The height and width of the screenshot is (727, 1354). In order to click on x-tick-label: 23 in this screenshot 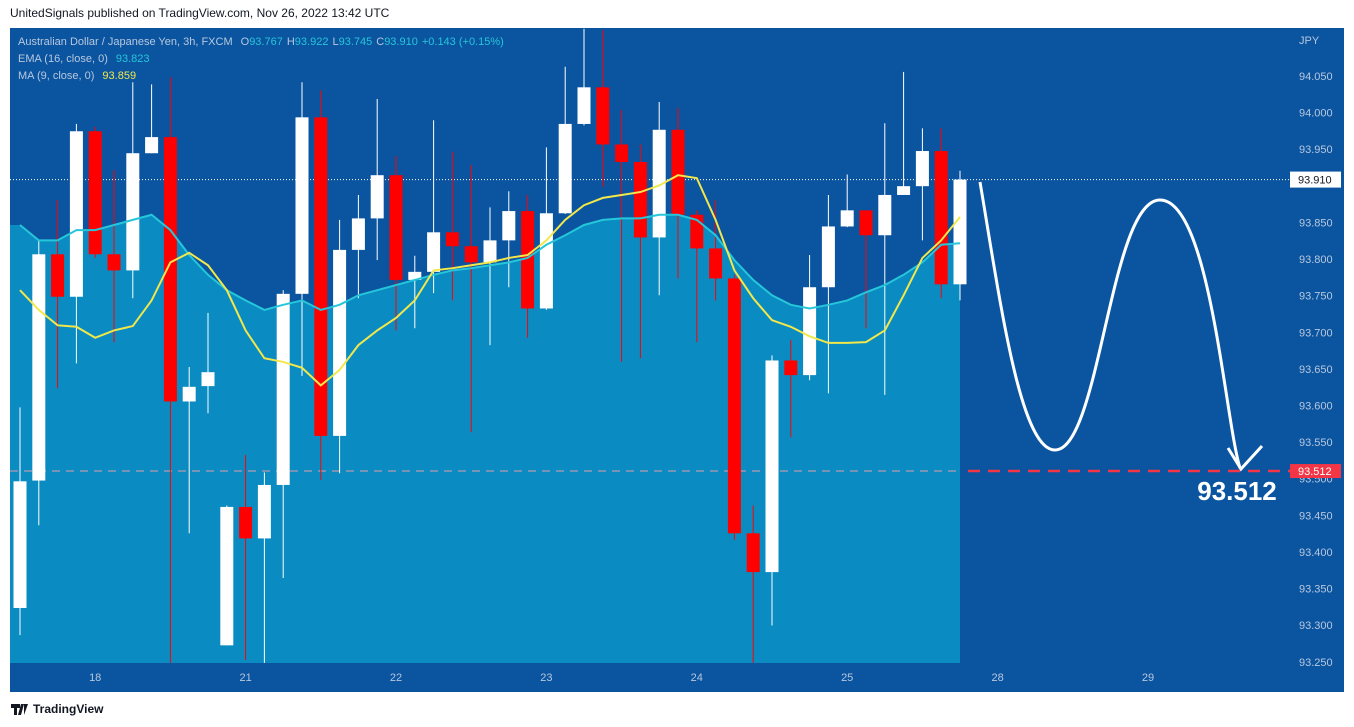, I will do `click(546, 678)`.